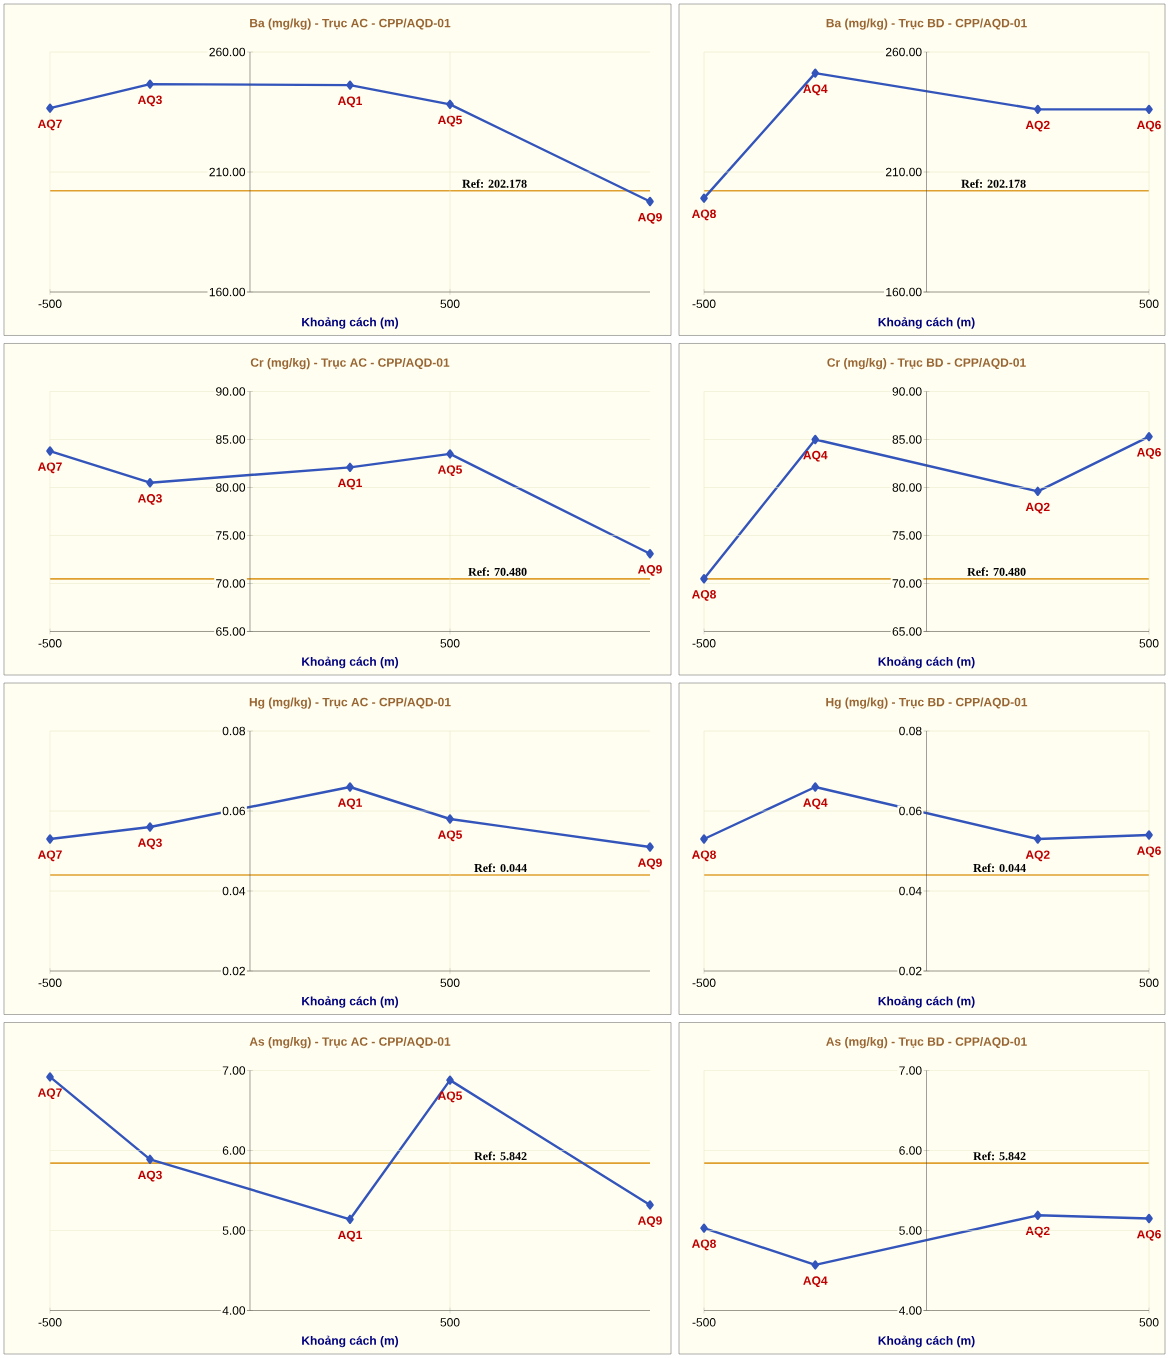 Image resolution: width=1169 pixels, height=1358 pixels. Describe the element at coordinates (904, 292) in the screenshot. I see `y-tick-label: 160.00` at that location.